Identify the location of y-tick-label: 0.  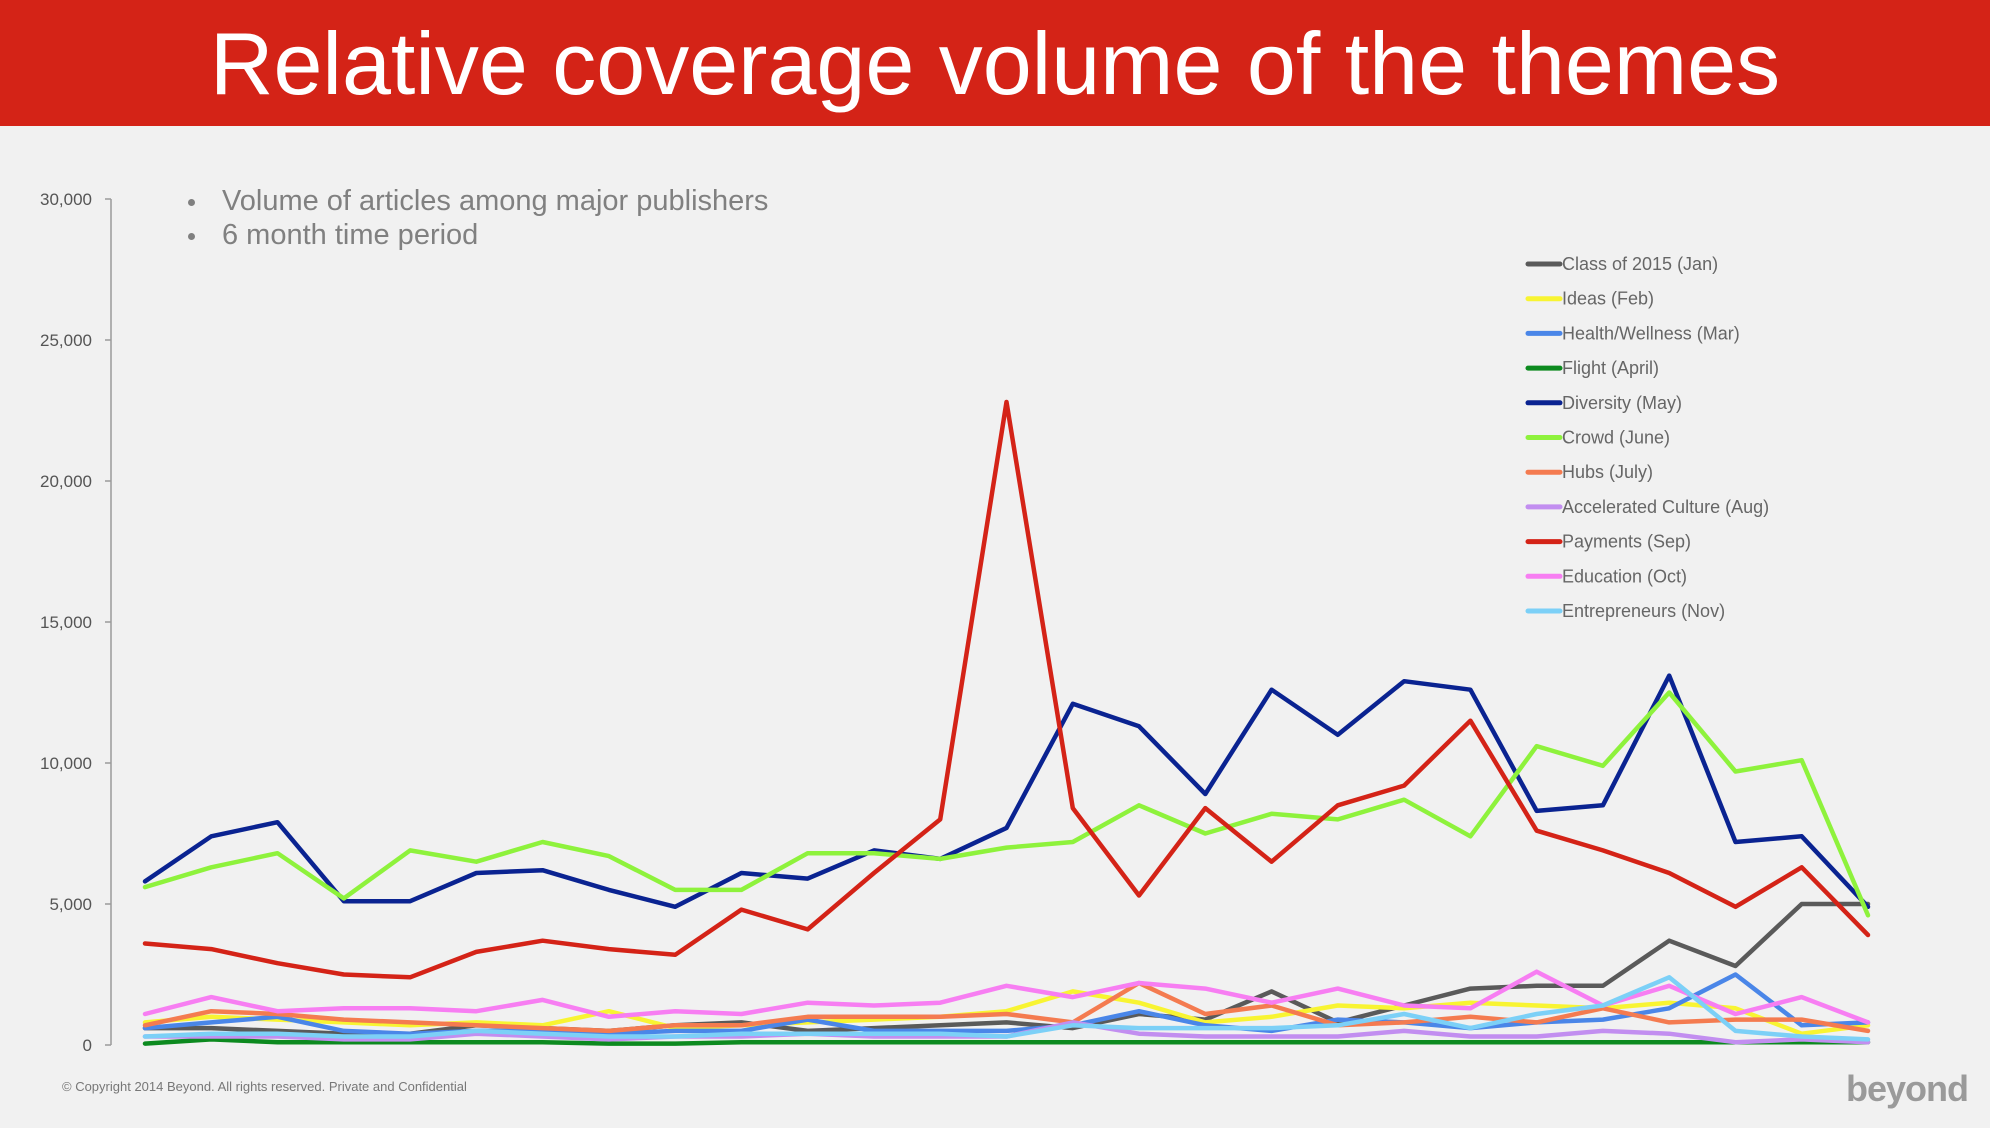
(87, 1045).